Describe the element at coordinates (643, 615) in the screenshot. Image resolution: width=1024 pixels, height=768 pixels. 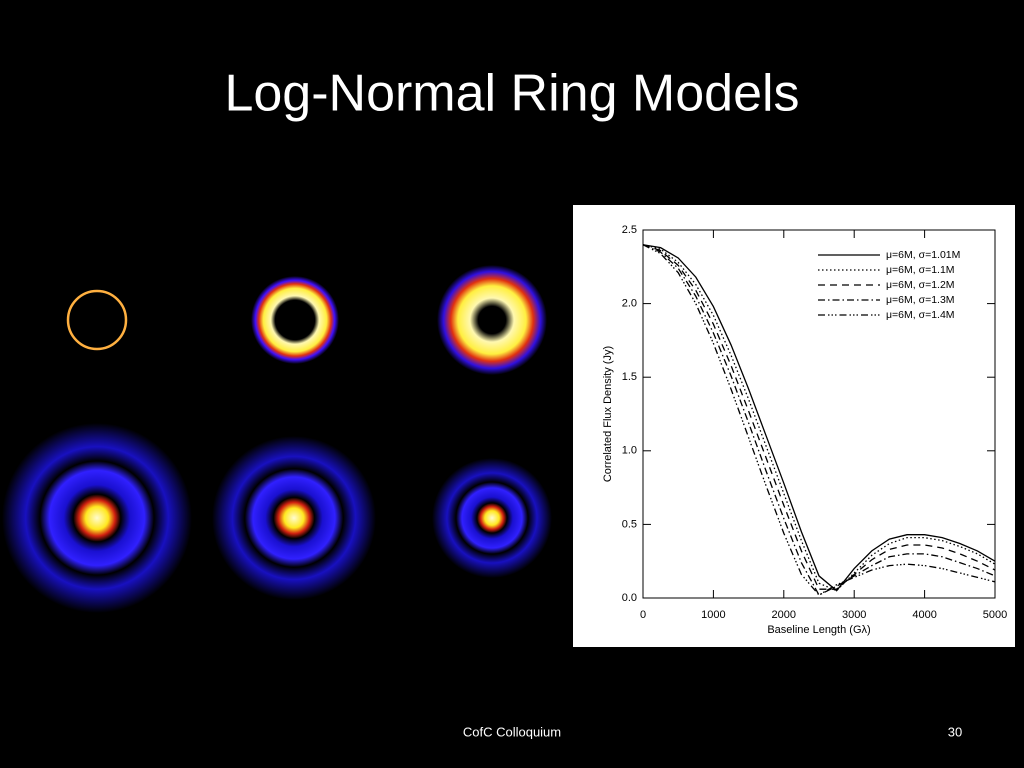
I see `x-tick-label: 0` at that location.